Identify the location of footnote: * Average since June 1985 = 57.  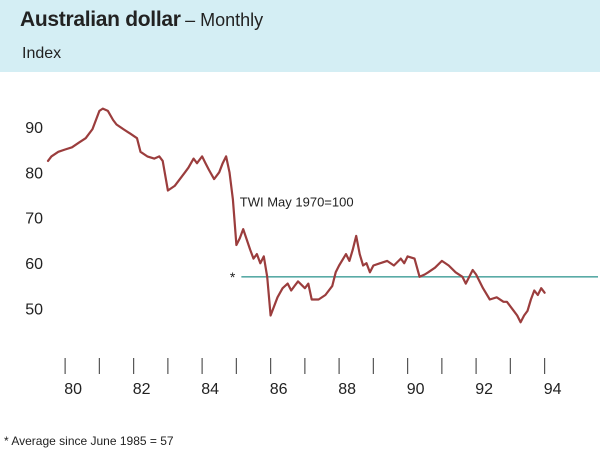
(89, 441).